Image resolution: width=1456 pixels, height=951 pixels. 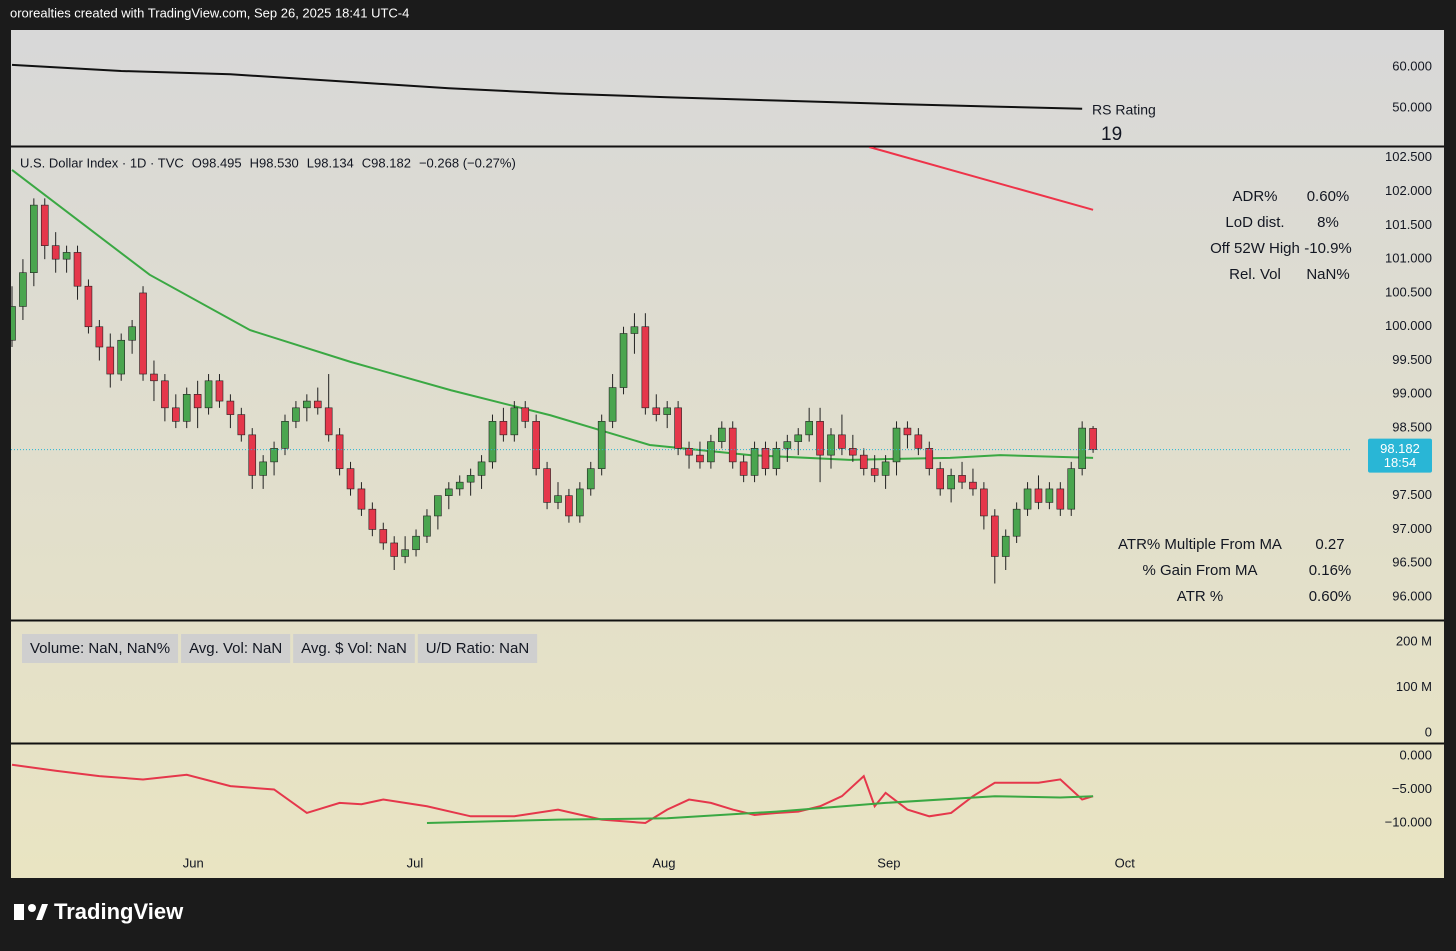 What do you see at coordinates (217, 162) in the screenshot?
I see `legend-open: O98.495` at bounding box center [217, 162].